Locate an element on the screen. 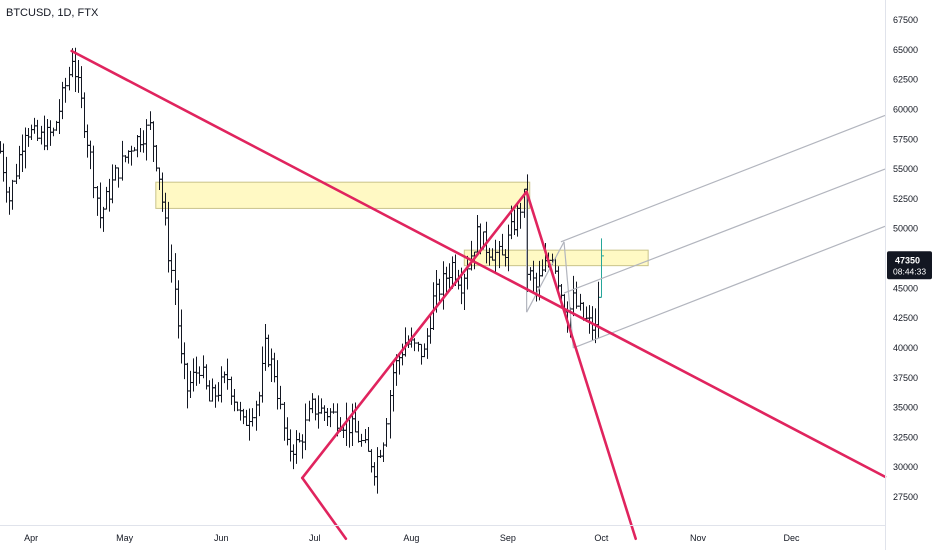 This screenshot has width=932, height=550. y-tick-label: 42500 is located at coordinates (905, 318).